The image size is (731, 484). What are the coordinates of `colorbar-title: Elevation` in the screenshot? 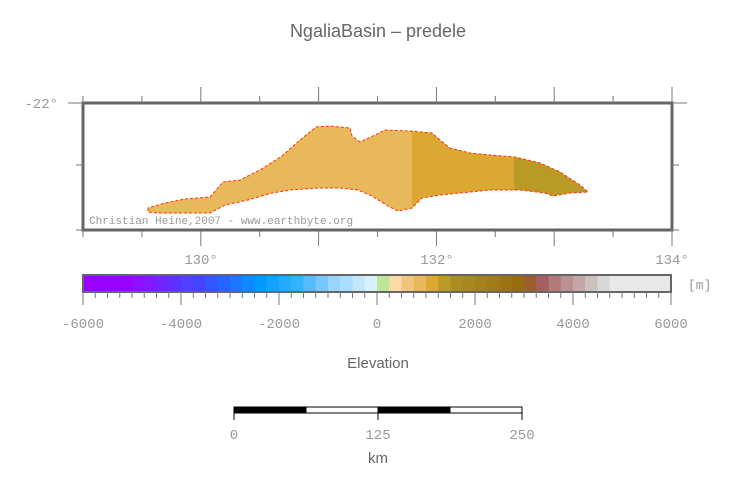 It's located at (378, 363).